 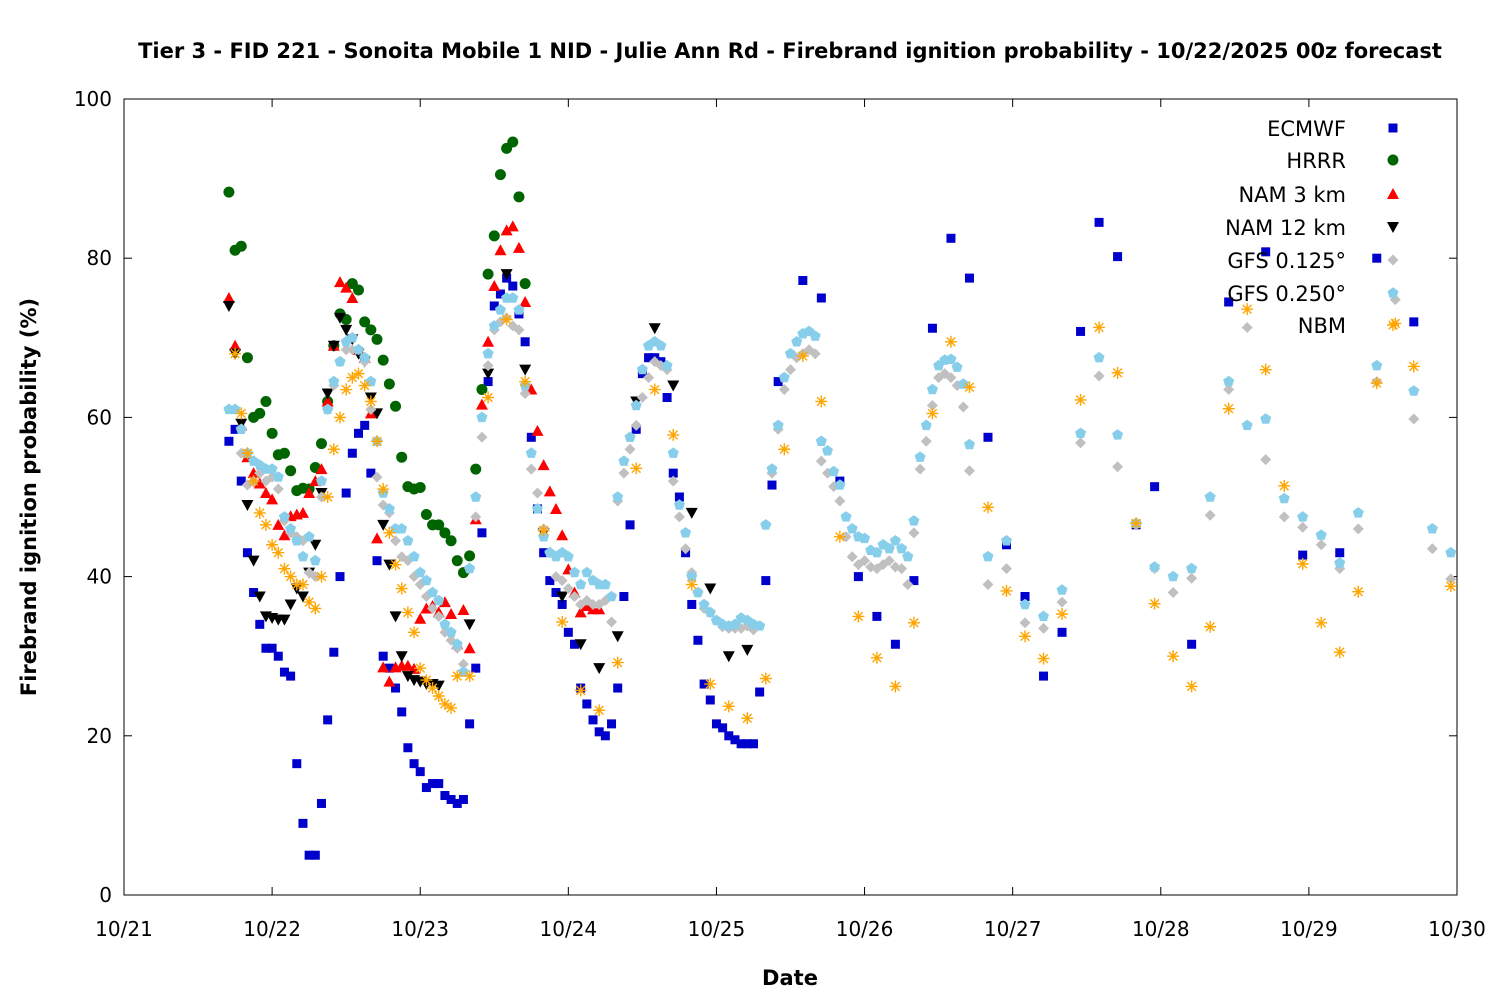 I want to click on legend-label: GFS 0.125°, so click(x=1286, y=261).